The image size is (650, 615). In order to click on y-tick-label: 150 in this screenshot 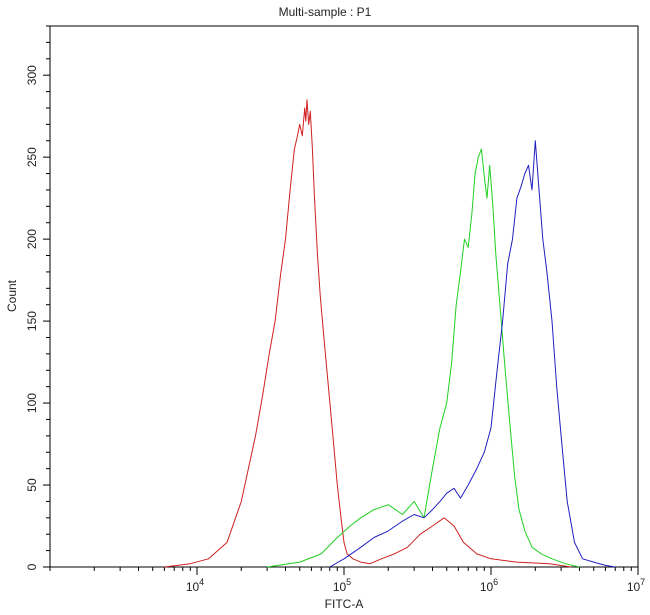, I will do `click(32, 321)`.